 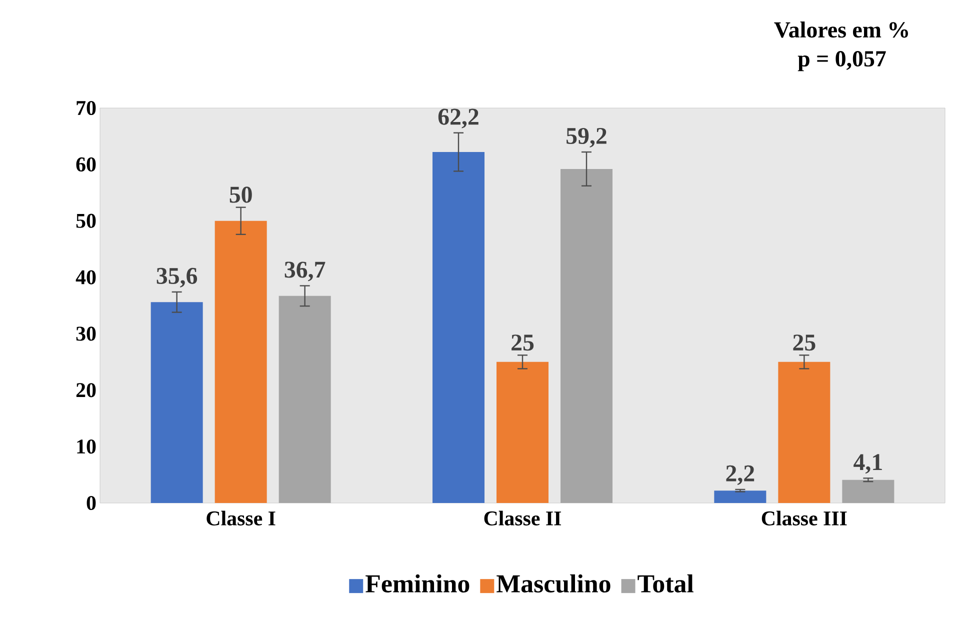 I want to click on data-label: 50, so click(x=241, y=194).